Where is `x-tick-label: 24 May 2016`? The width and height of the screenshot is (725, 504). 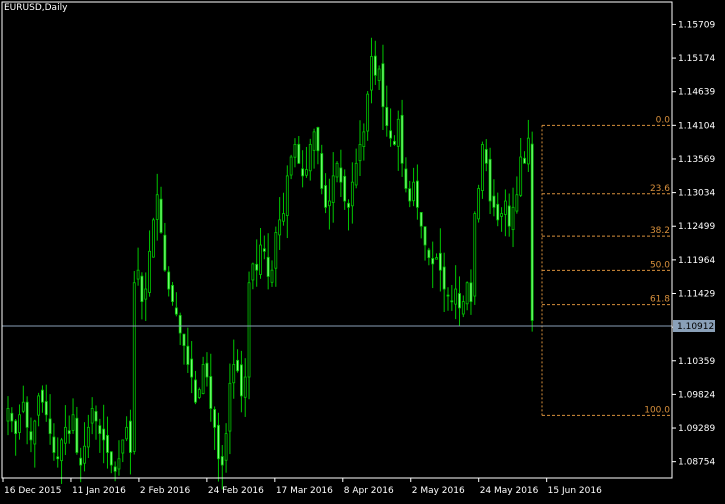
x-tick-label: 24 May 2016 is located at coordinates (509, 491).